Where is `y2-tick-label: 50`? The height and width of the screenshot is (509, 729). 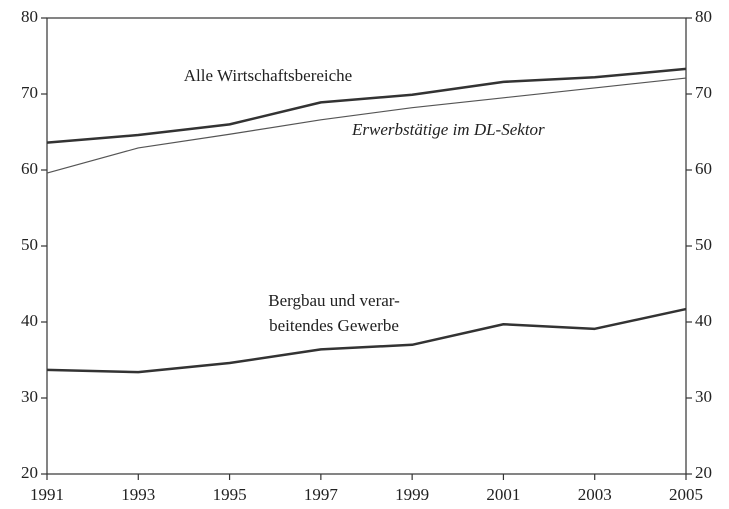 y2-tick-label: 50 is located at coordinates (703, 244).